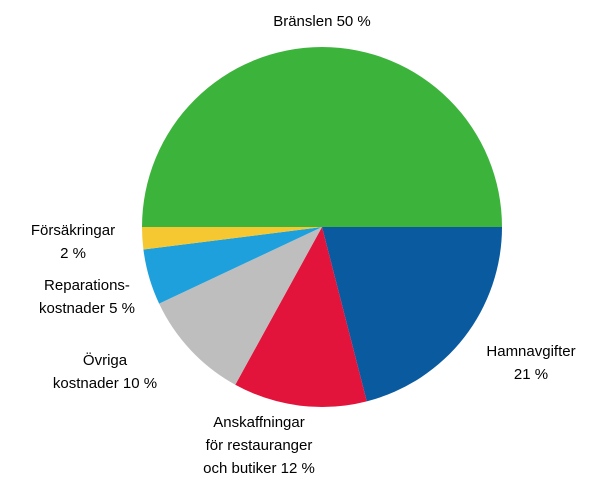  I want to click on value-label: 50 %, so click(353, 21).